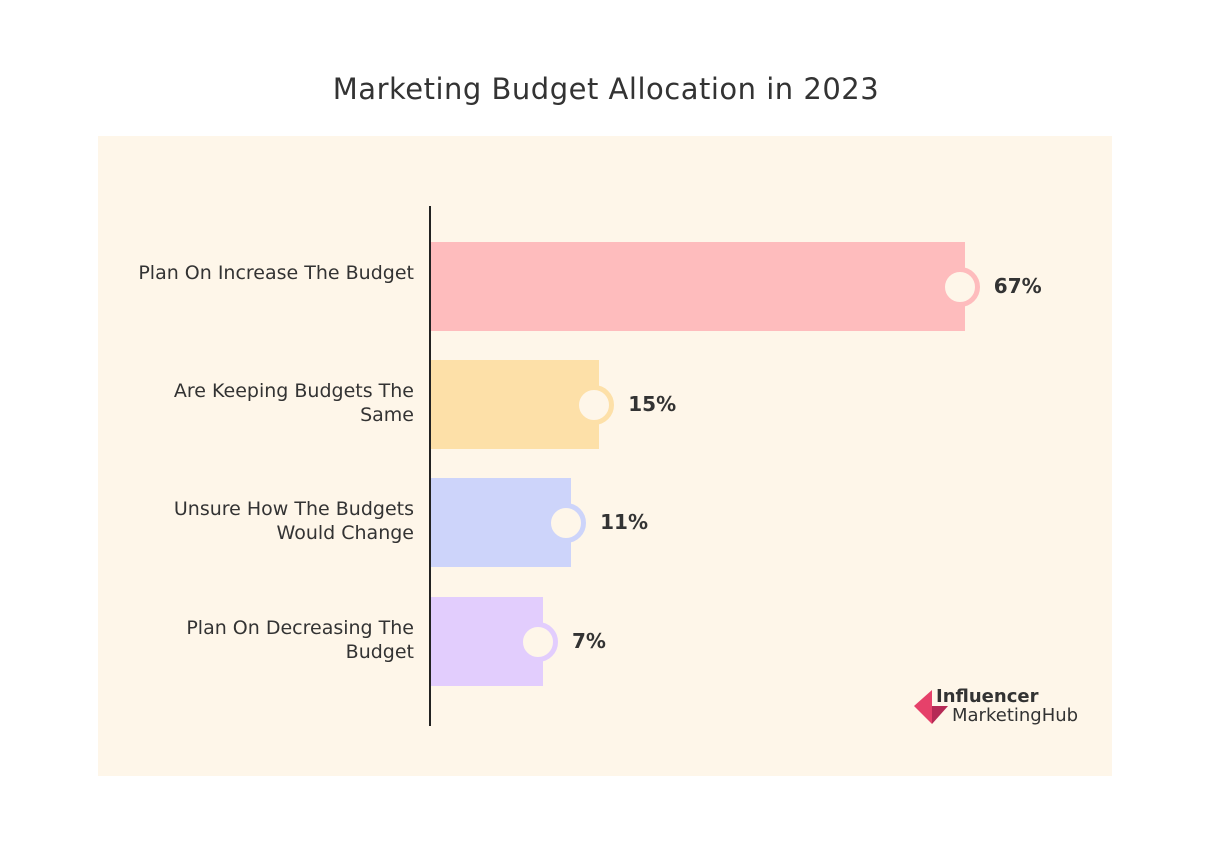 Image resolution: width=1212 pixels, height=858 pixels. What do you see at coordinates (652, 404) in the screenshot?
I see `value-label-1: 15%` at bounding box center [652, 404].